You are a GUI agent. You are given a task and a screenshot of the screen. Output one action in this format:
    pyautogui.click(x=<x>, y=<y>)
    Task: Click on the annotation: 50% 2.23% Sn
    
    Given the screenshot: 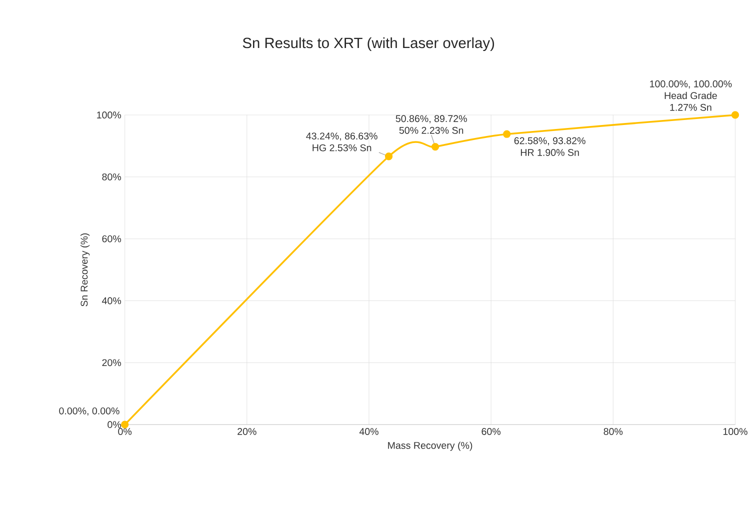 What is the action you would take?
    pyautogui.click(x=431, y=130)
    